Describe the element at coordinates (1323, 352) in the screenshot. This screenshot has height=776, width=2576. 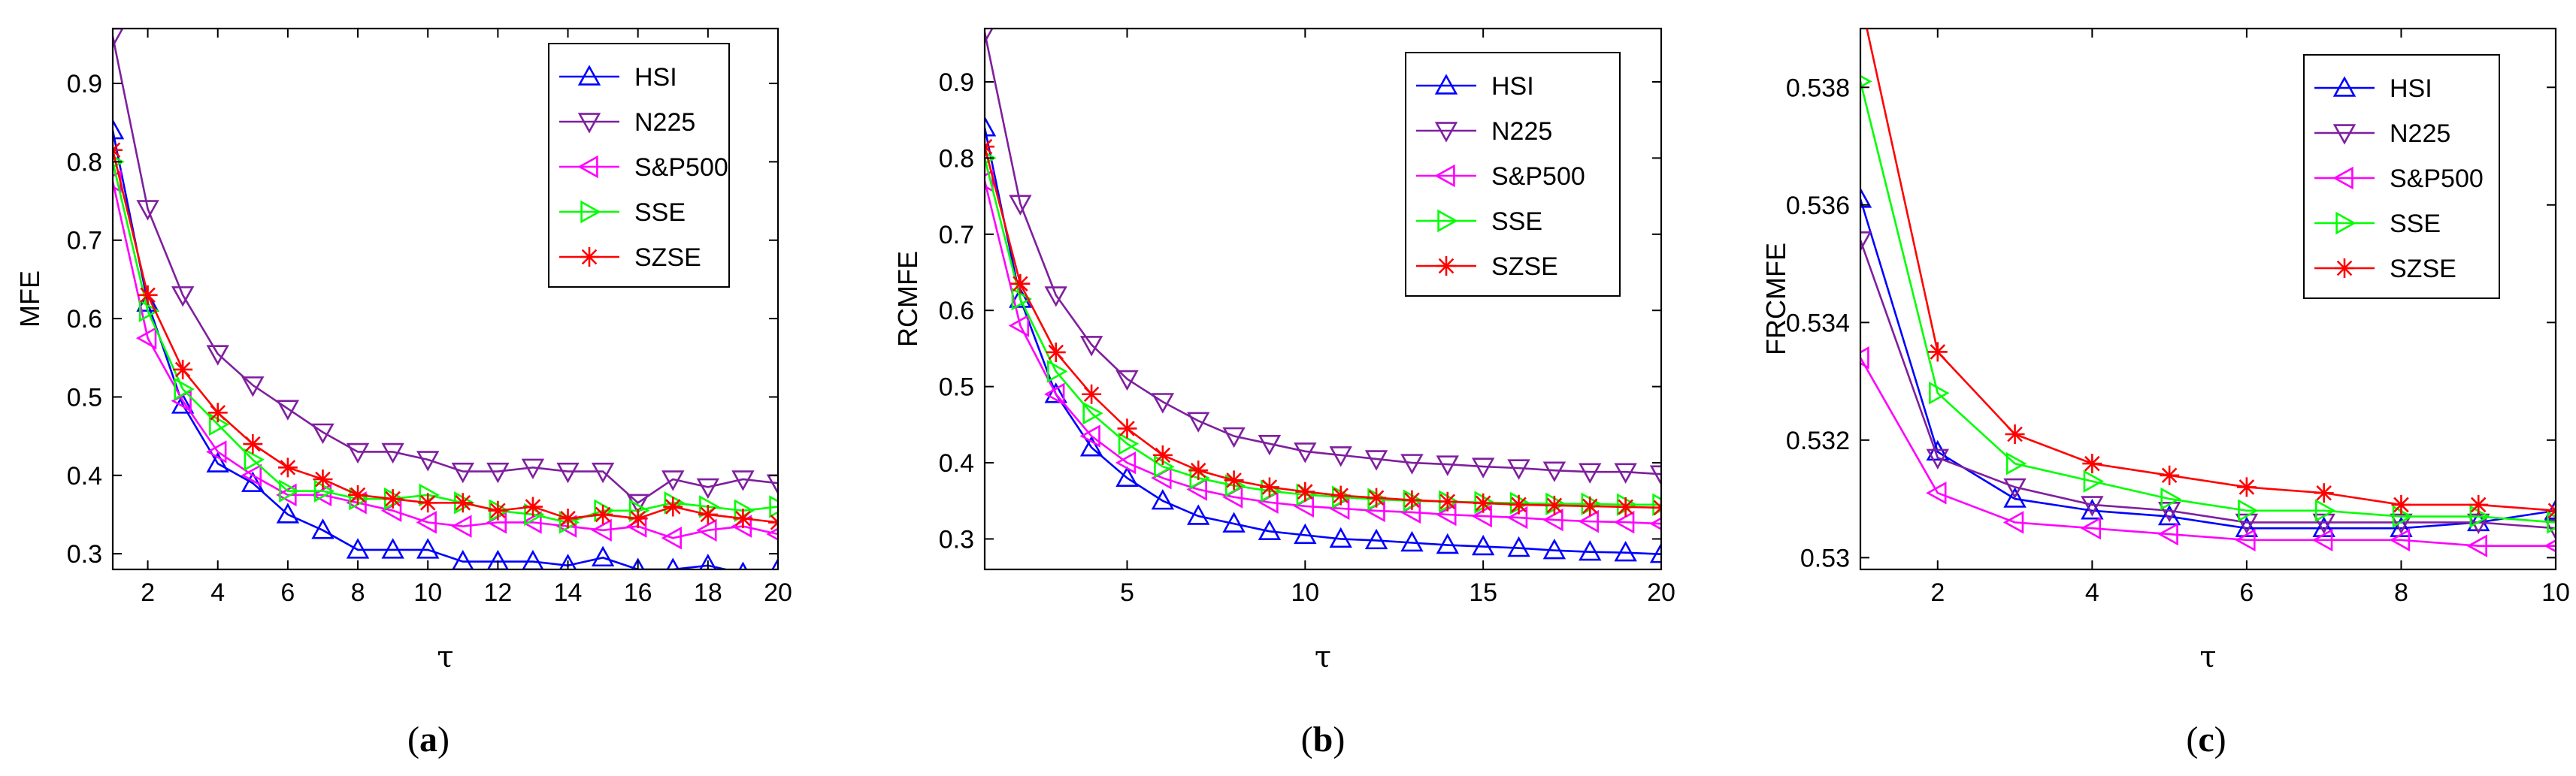
I see `series-line-sp500` at that location.